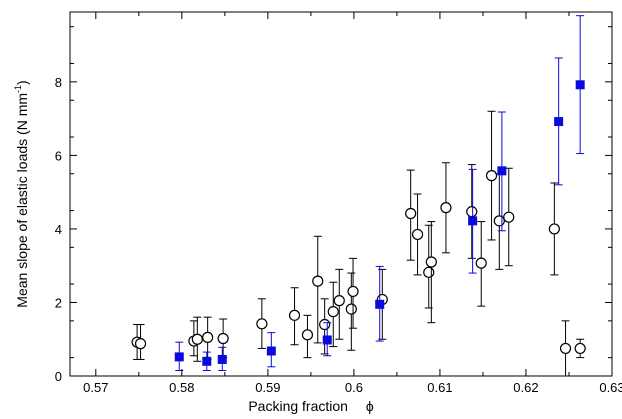  What do you see at coordinates (95, 387) in the screenshot?
I see `x-tick-label: 0.57` at bounding box center [95, 387].